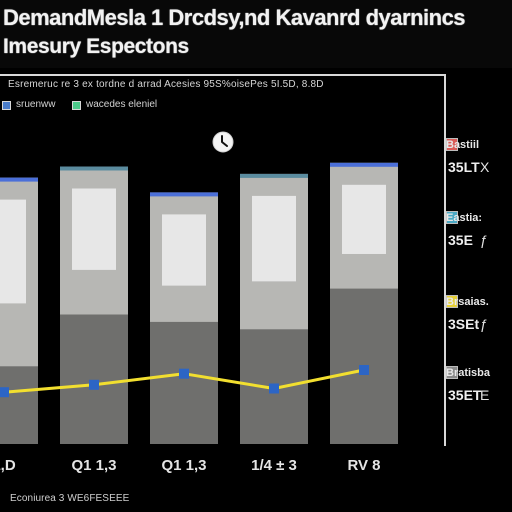  I want to click on legend: sruenww wacedes eleniel, so click(95, 105).